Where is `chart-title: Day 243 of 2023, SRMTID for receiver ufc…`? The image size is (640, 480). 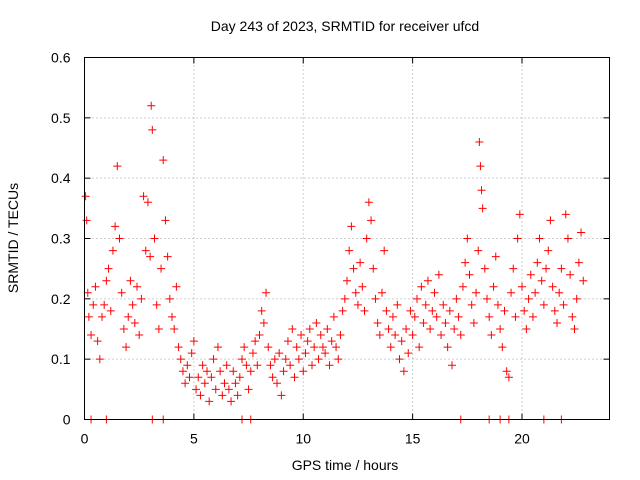 chart-title: Day 243 of 2023, SRMTID for receiver ufc… is located at coordinates (345, 26).